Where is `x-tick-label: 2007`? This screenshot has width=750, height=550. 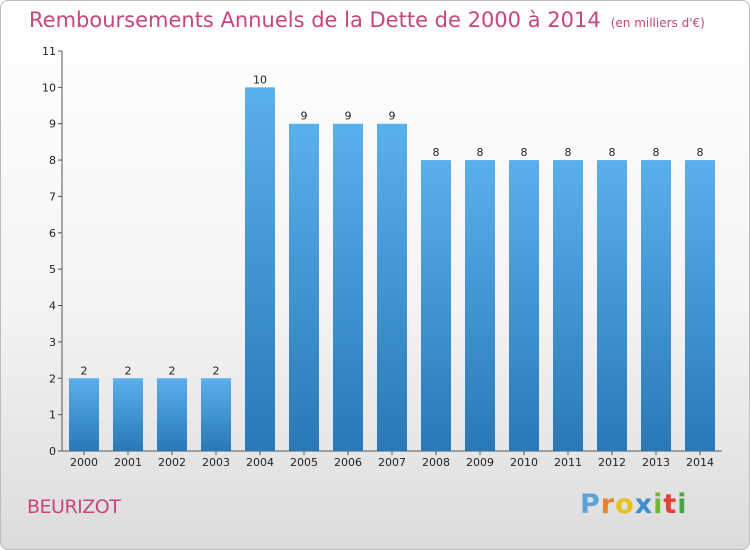
x-tick-label: 2007 is located at coordinates (392, 462).